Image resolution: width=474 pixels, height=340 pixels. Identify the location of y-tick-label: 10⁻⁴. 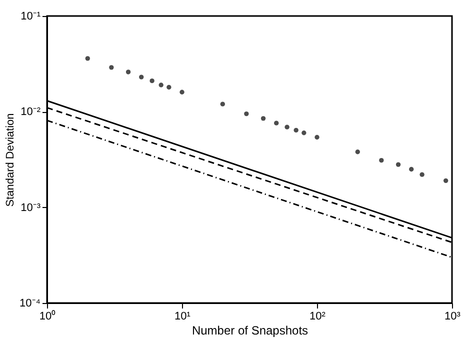
(30, 304).